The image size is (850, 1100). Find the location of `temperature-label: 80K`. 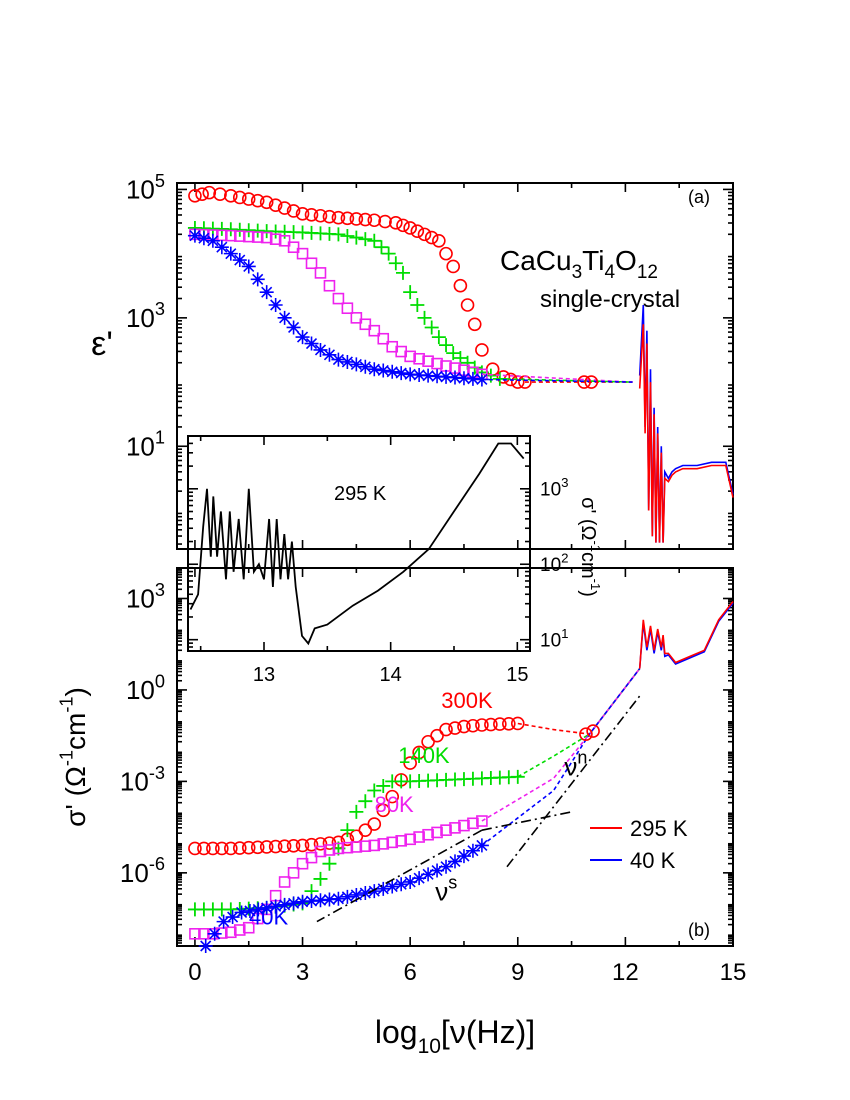

temperature-label: 80K is located at coordinates (394, 804).